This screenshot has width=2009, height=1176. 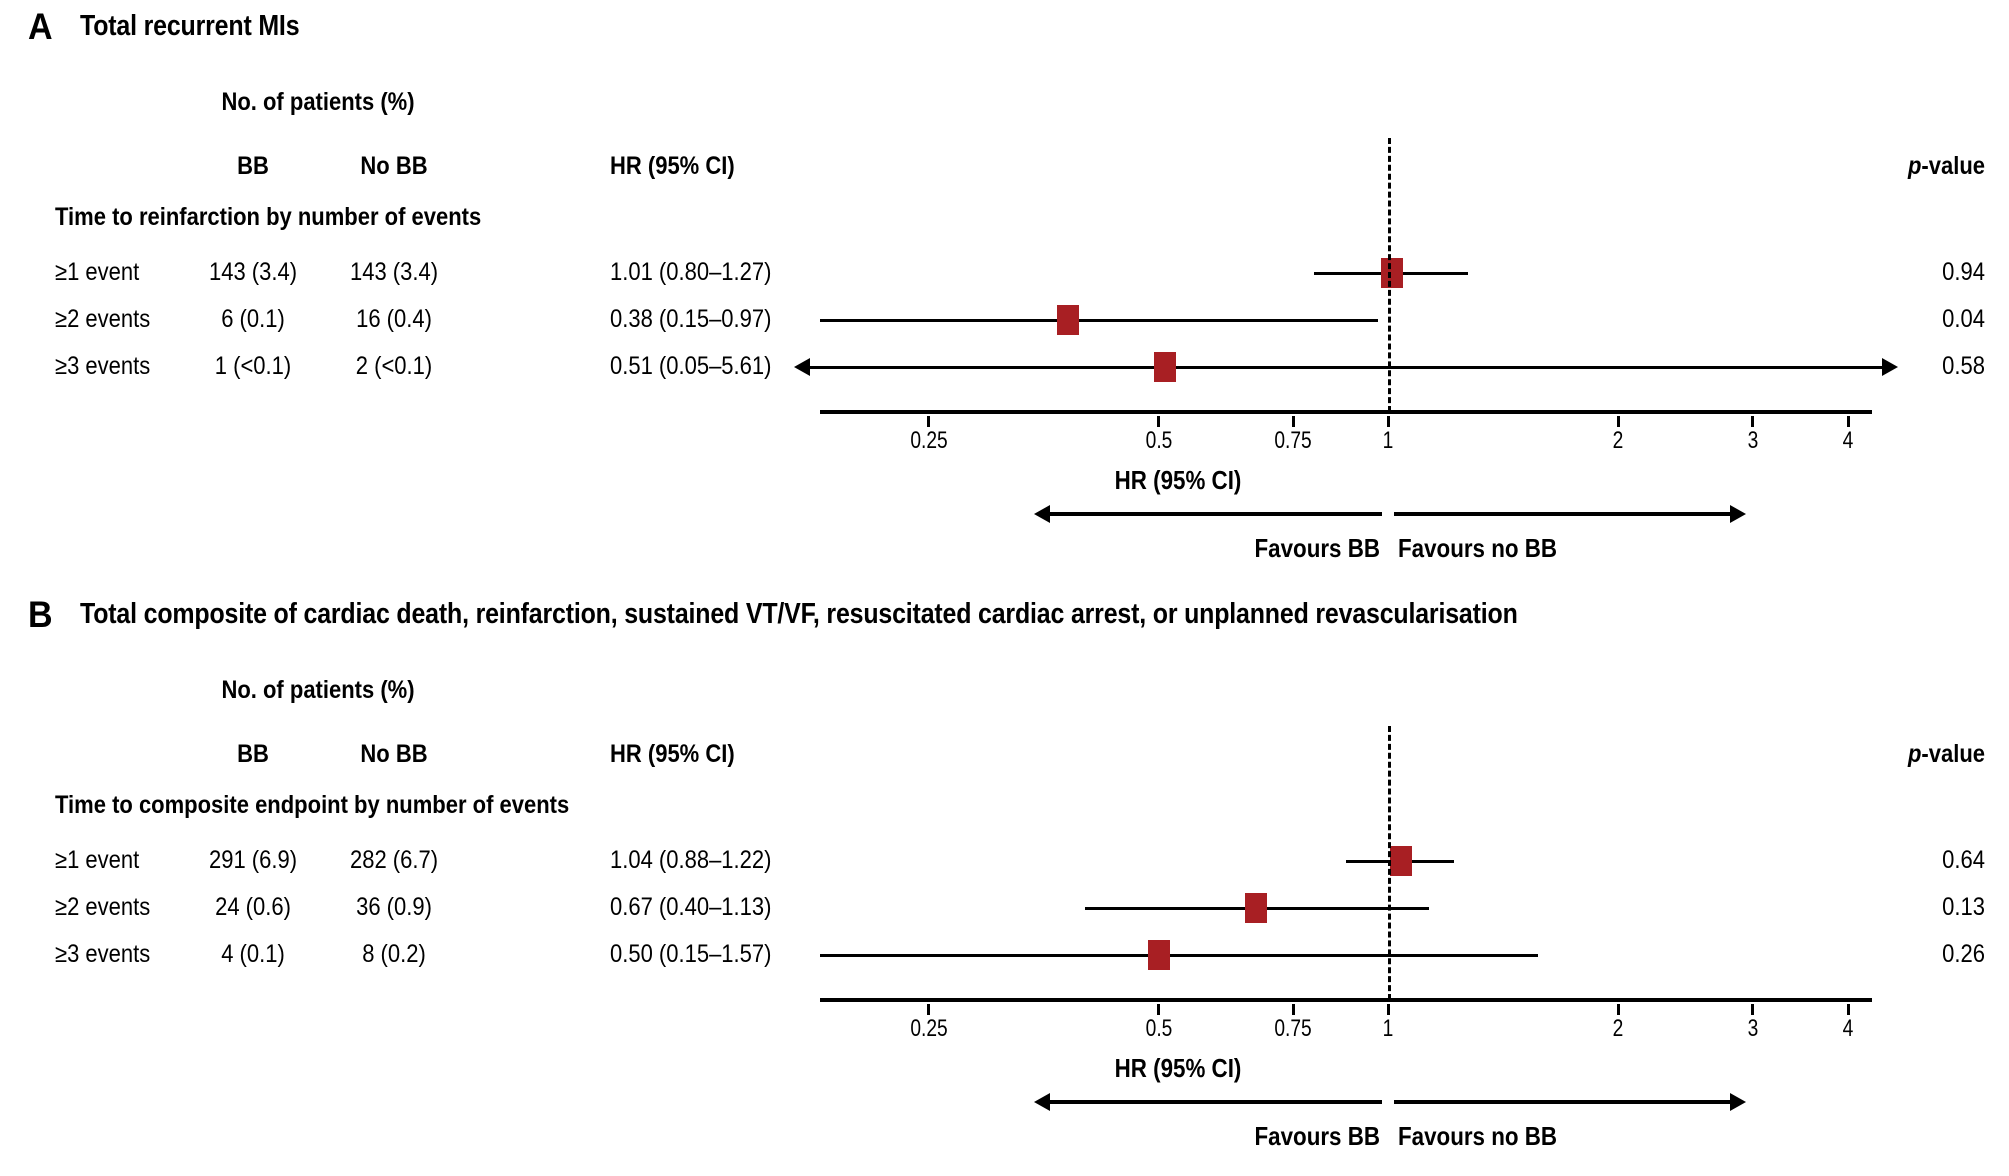 What do you see at coordinates (691, 860) in the screenshot?
I see `cell-hr-ci: 1.04 (0.88–1.22)` at bounding box center [691, 860].